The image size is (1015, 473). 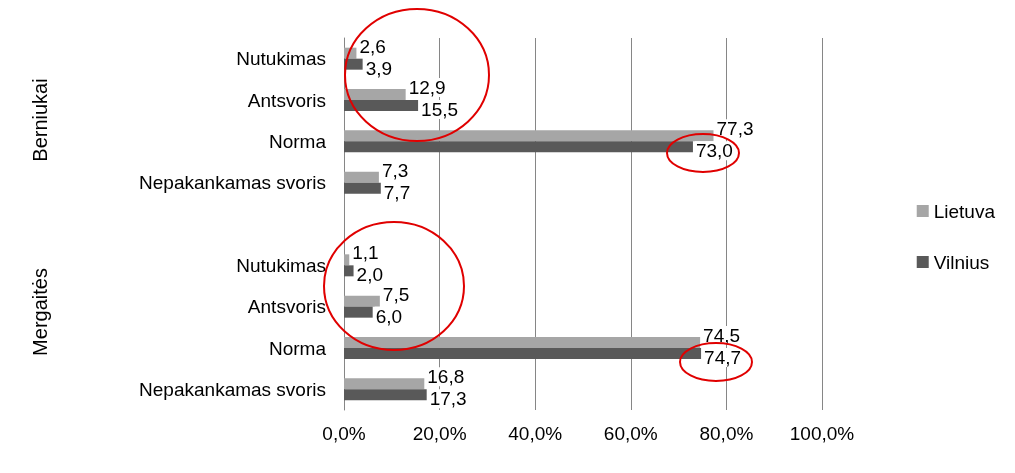 What do you see at coordinates (722, 335) in the screenshot?
I see `data-label: 74,5` at bounding box center [722, 335].